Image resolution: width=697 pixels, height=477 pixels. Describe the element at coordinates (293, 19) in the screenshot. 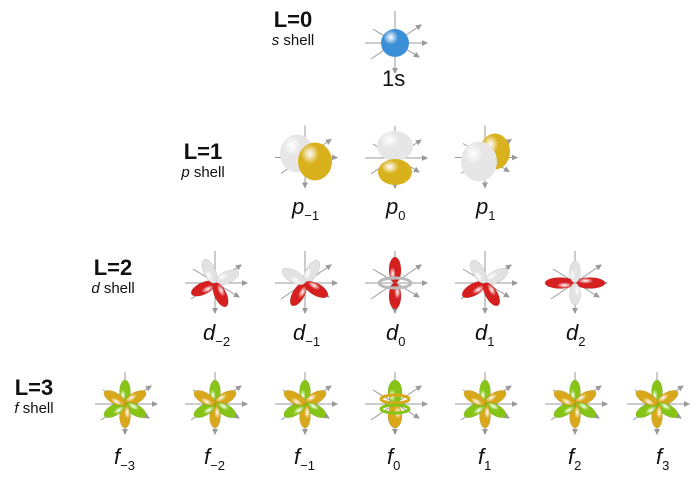

I see `shell-number: L=0` at that location.